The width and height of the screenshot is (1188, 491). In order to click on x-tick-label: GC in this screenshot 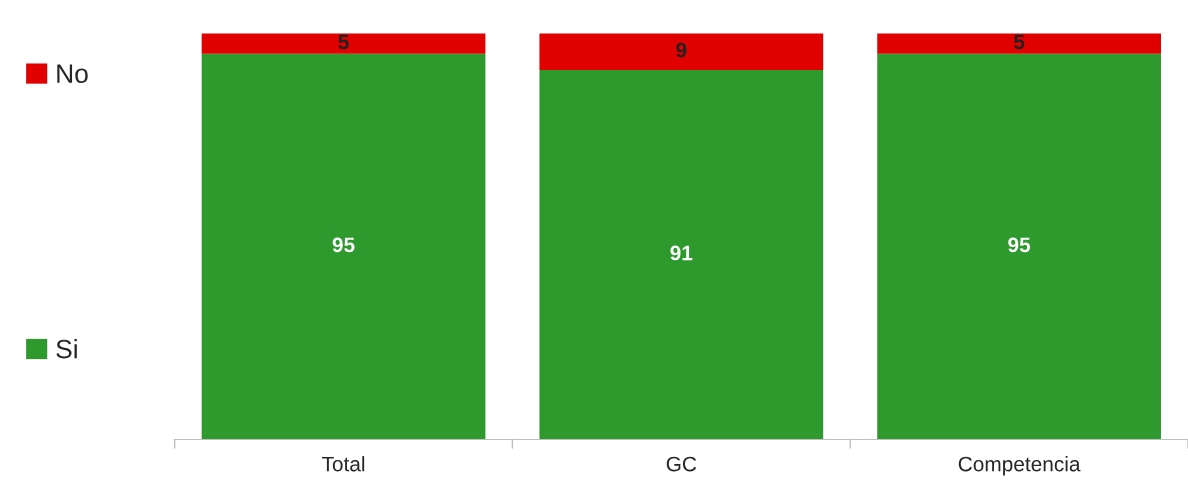, I will do `click(681, 464)`.